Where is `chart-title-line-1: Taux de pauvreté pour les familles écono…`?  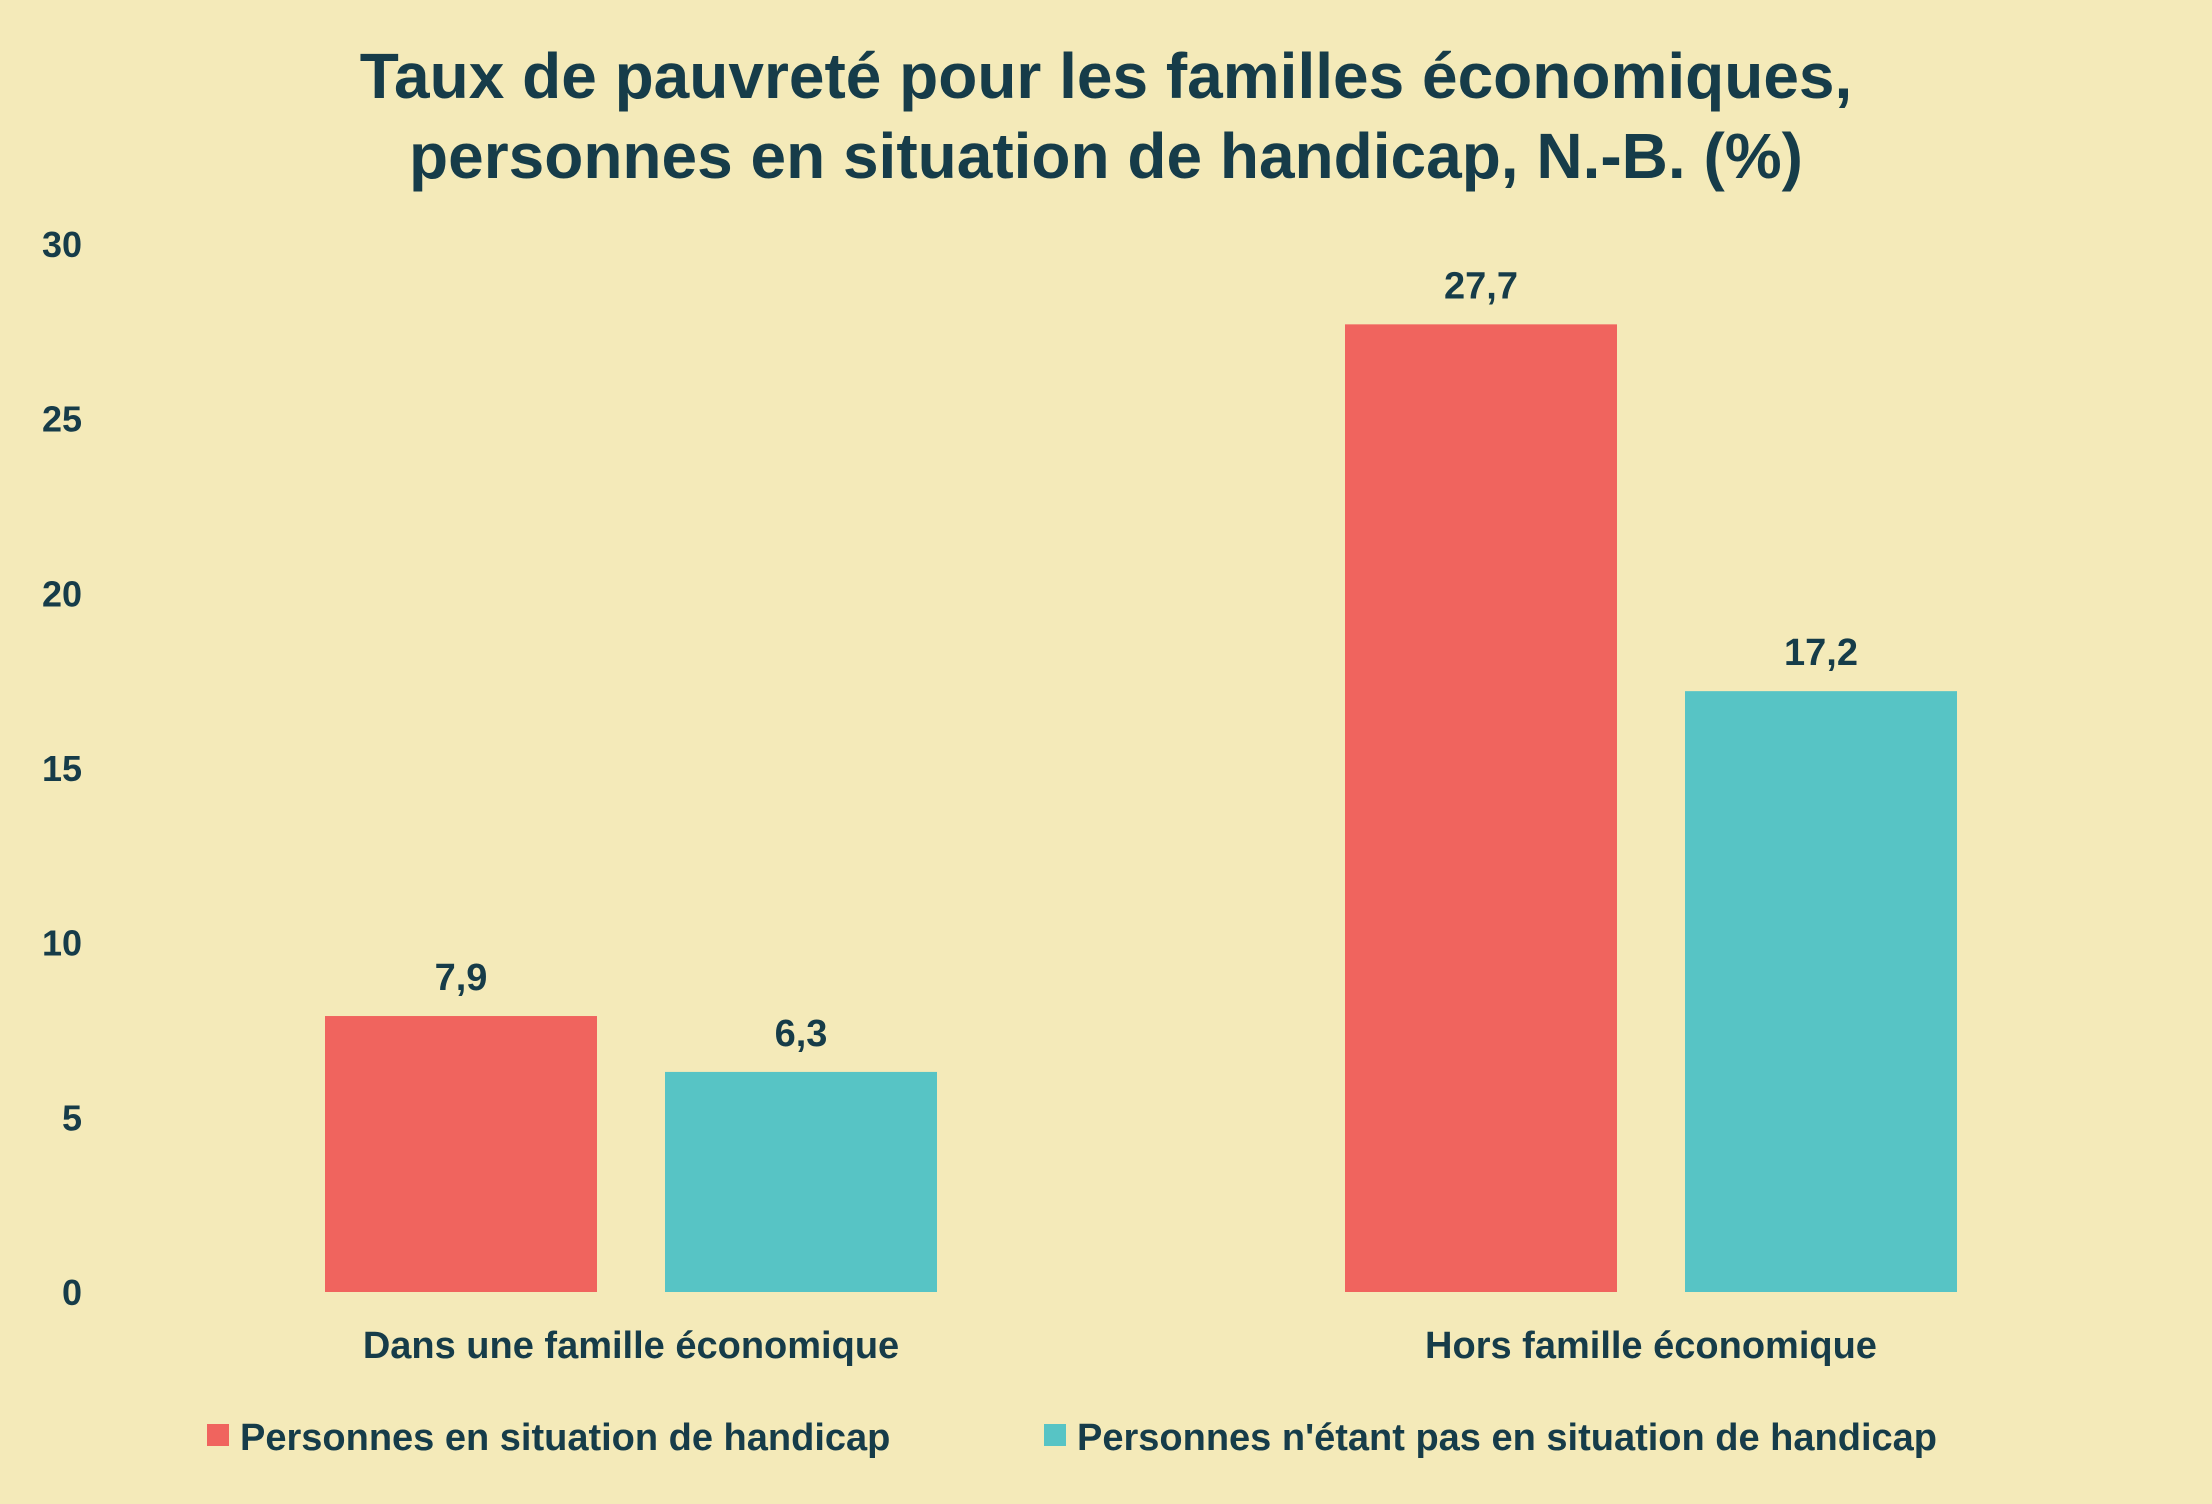 chart-title-line-1: Taux de pauvreté pour les familles écono… is located at coordinates (1106, 76).